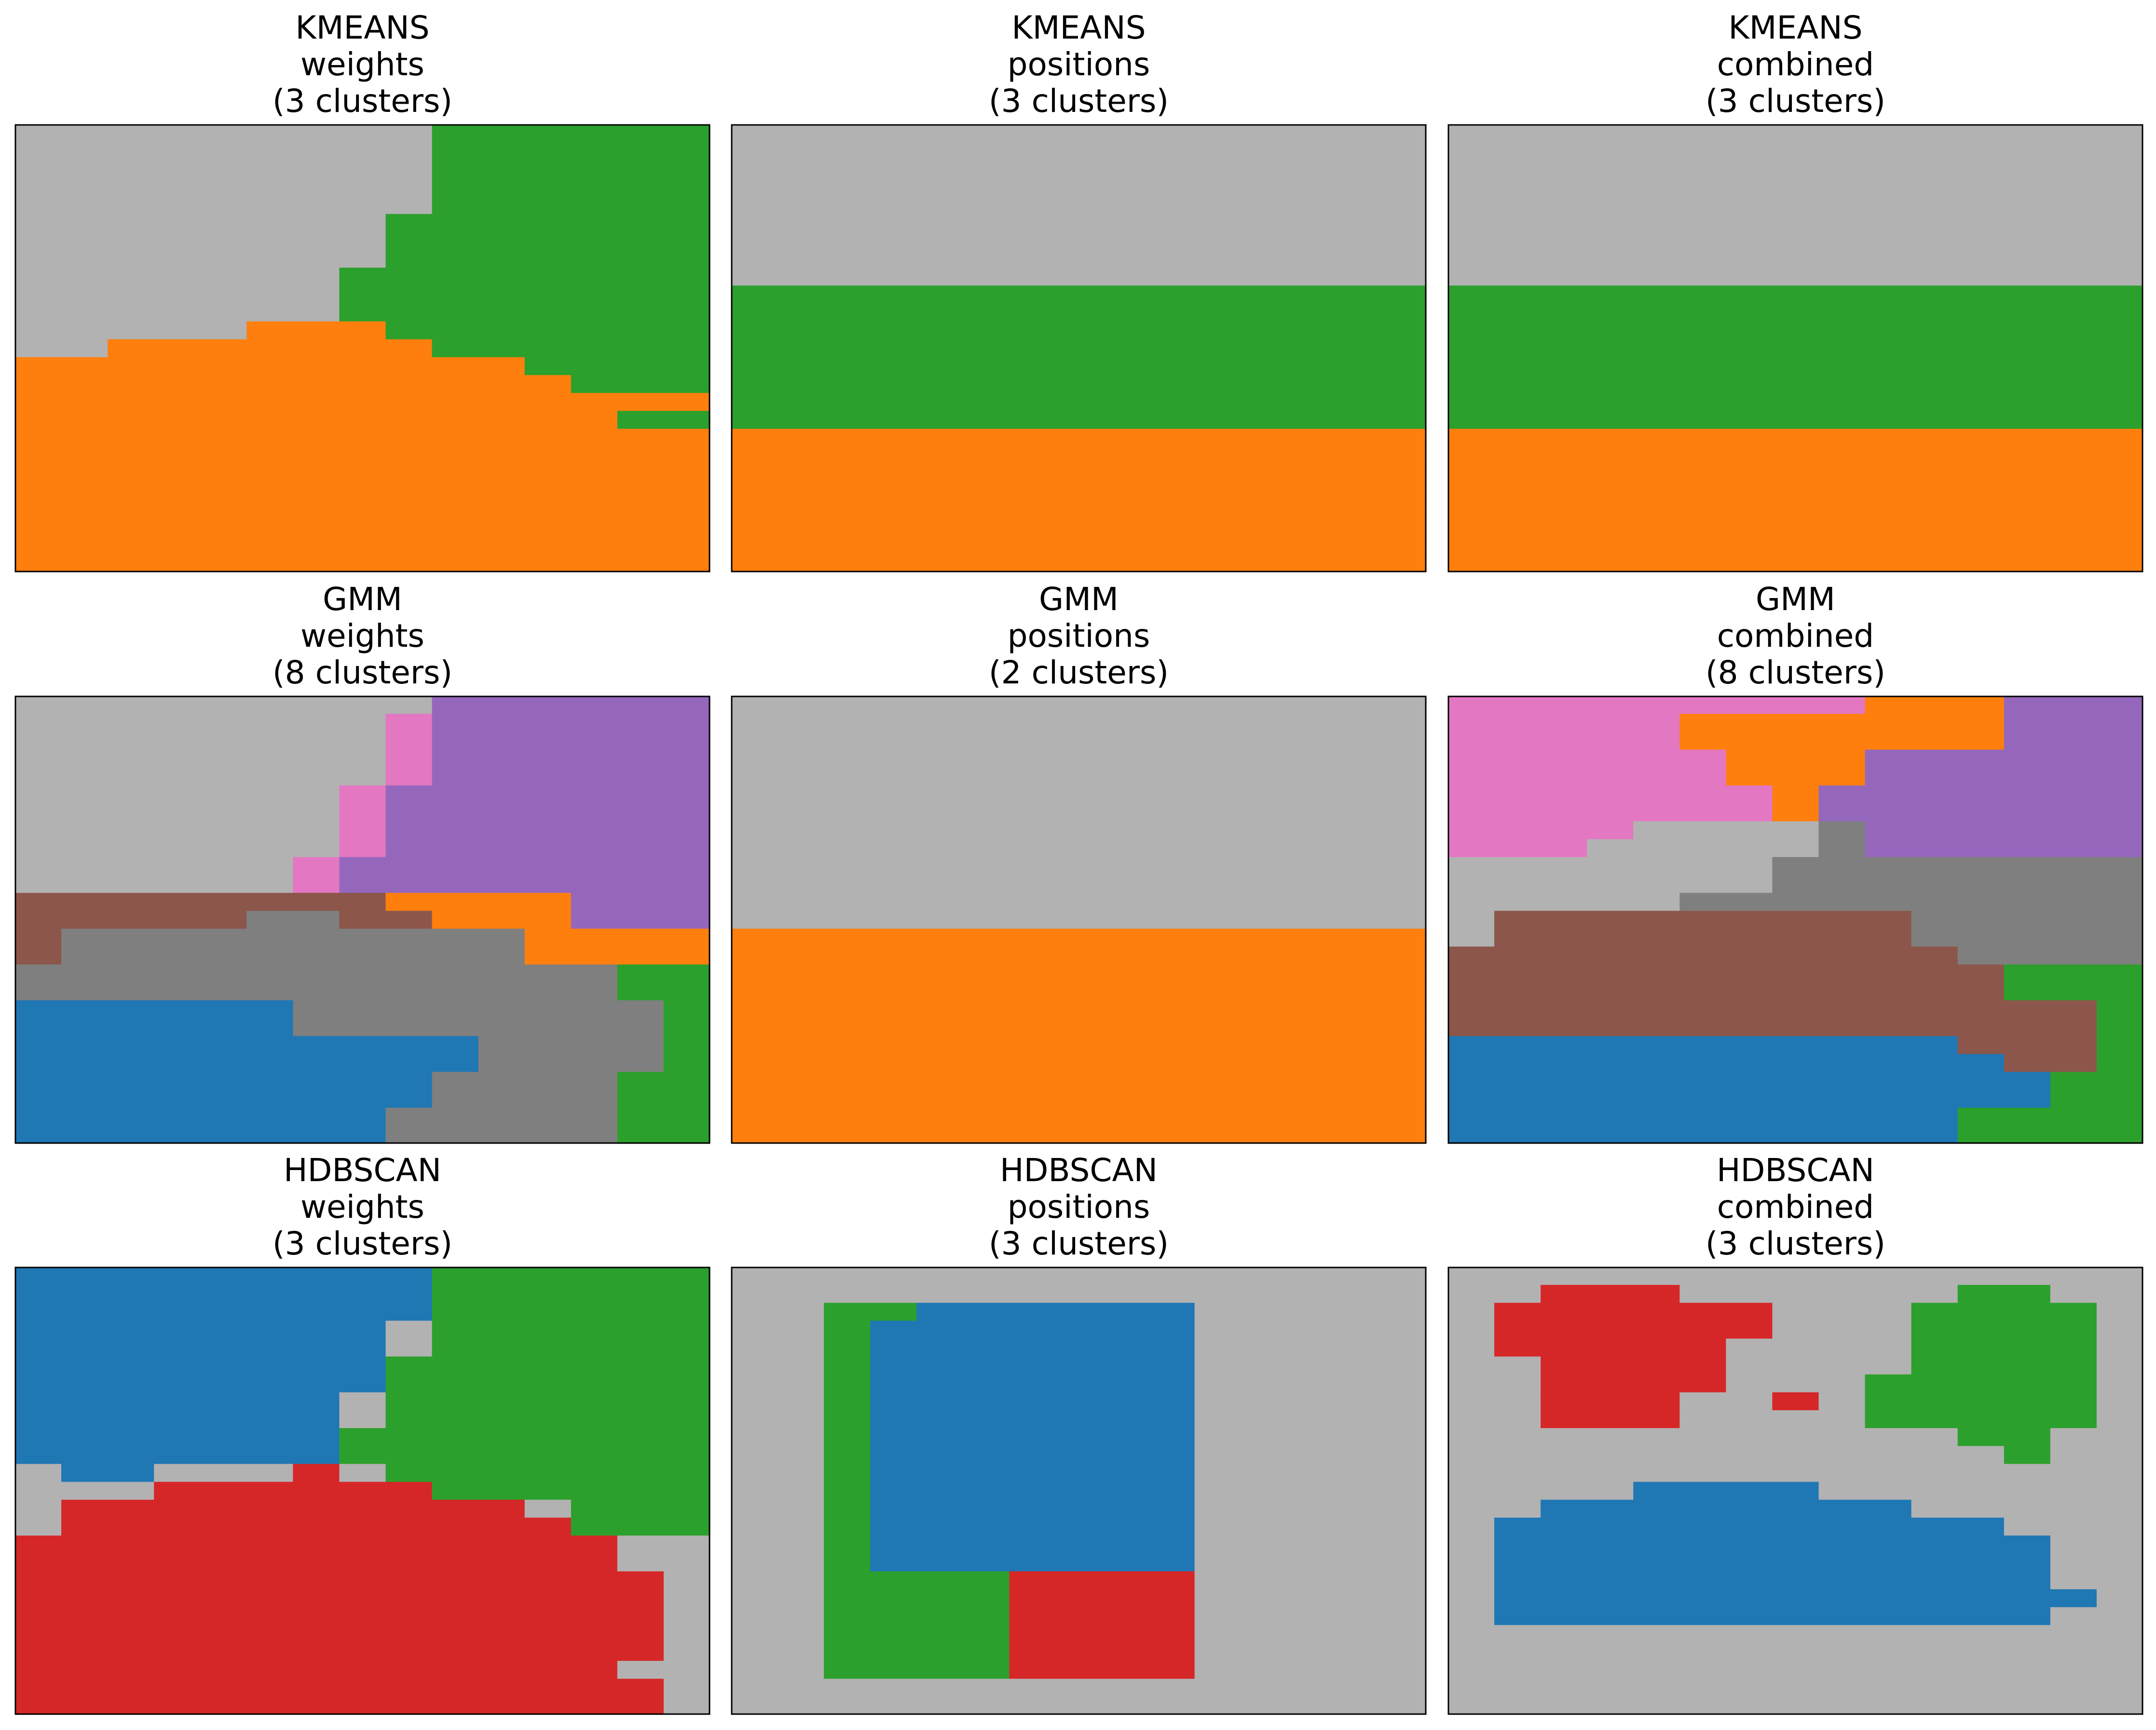  What do you see at coordinates (362, 64) in the screenshot?
I see `panel-title-feature: weights` at bounding box center [362, 64].